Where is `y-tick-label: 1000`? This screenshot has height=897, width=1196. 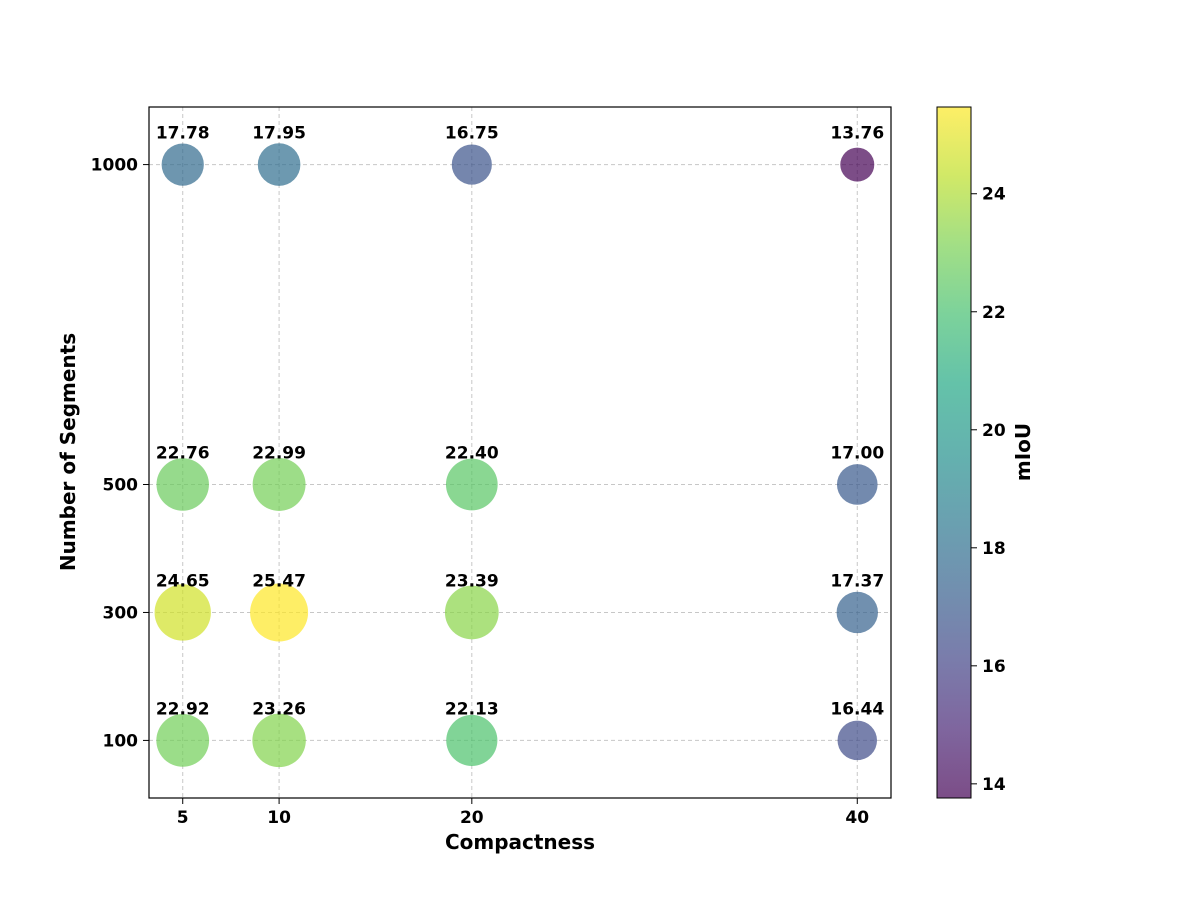
y-tick-label: 1000 is located at coordinates (114, 166).